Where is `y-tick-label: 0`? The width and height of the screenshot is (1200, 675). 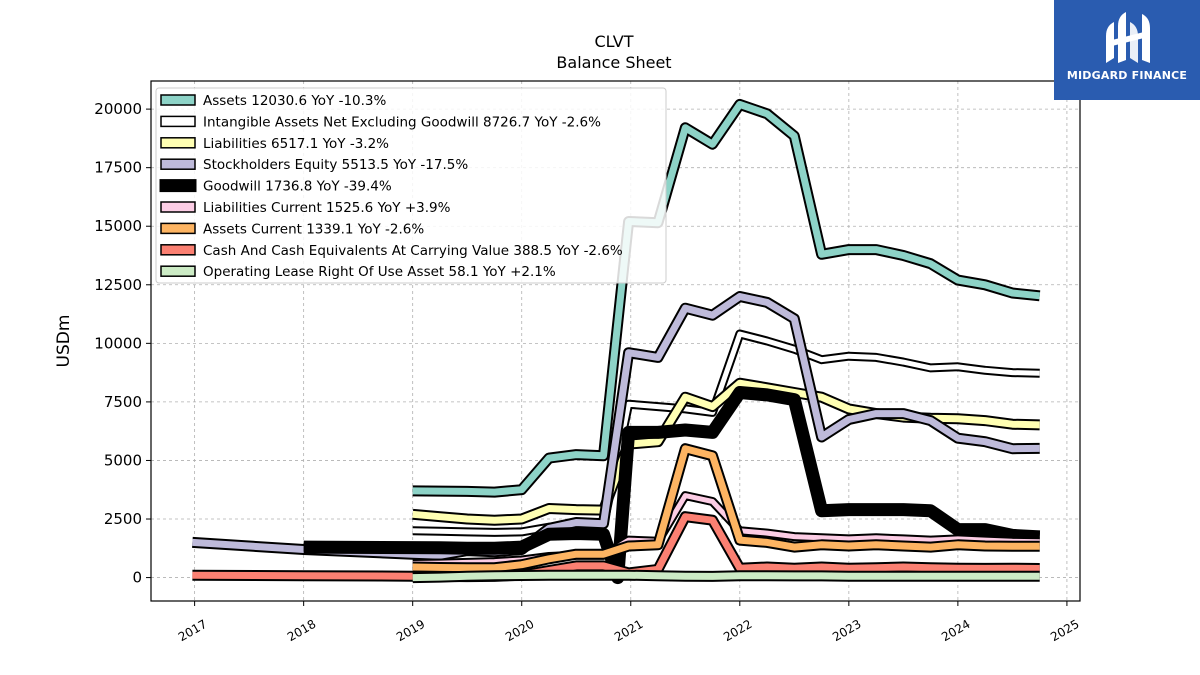
y-tick-label: 0 is located at coordinates (137, 578).